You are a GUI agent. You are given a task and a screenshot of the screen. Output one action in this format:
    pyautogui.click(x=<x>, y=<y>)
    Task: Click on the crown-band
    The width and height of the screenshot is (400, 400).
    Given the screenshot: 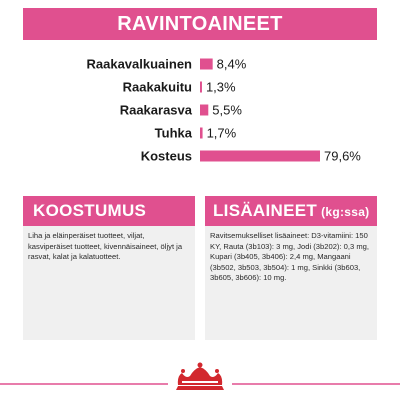 What is the action you would take?
    pyautogui.click(x=200, y=382)
    